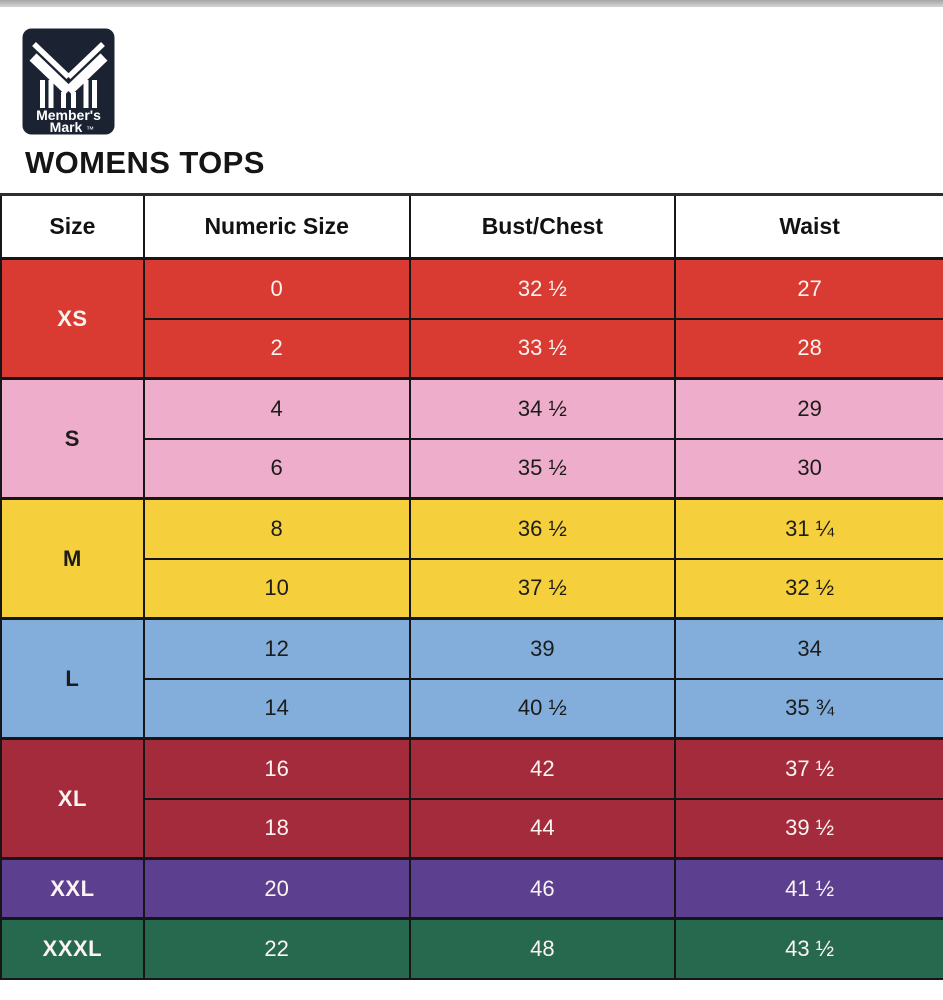 This screenshot has height=1000, width=943. What do you see at coordinates (68, 68) in the screenshot?
I see `members-mark-m-icon` at bounding box center [68, 68].